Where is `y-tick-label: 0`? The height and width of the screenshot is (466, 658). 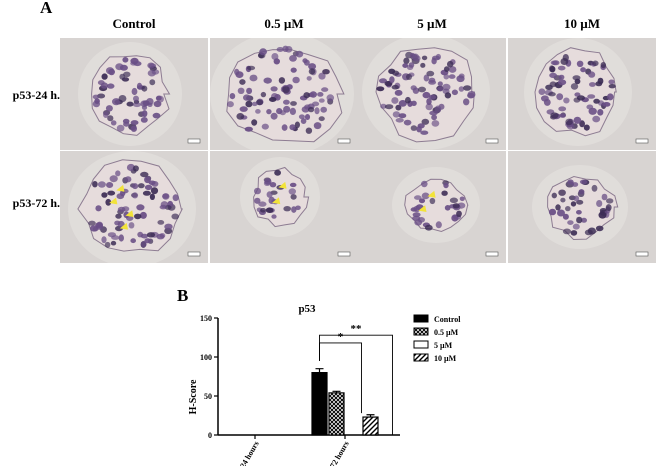
y-tick-label: 0 is located at coordinates (210, 435).